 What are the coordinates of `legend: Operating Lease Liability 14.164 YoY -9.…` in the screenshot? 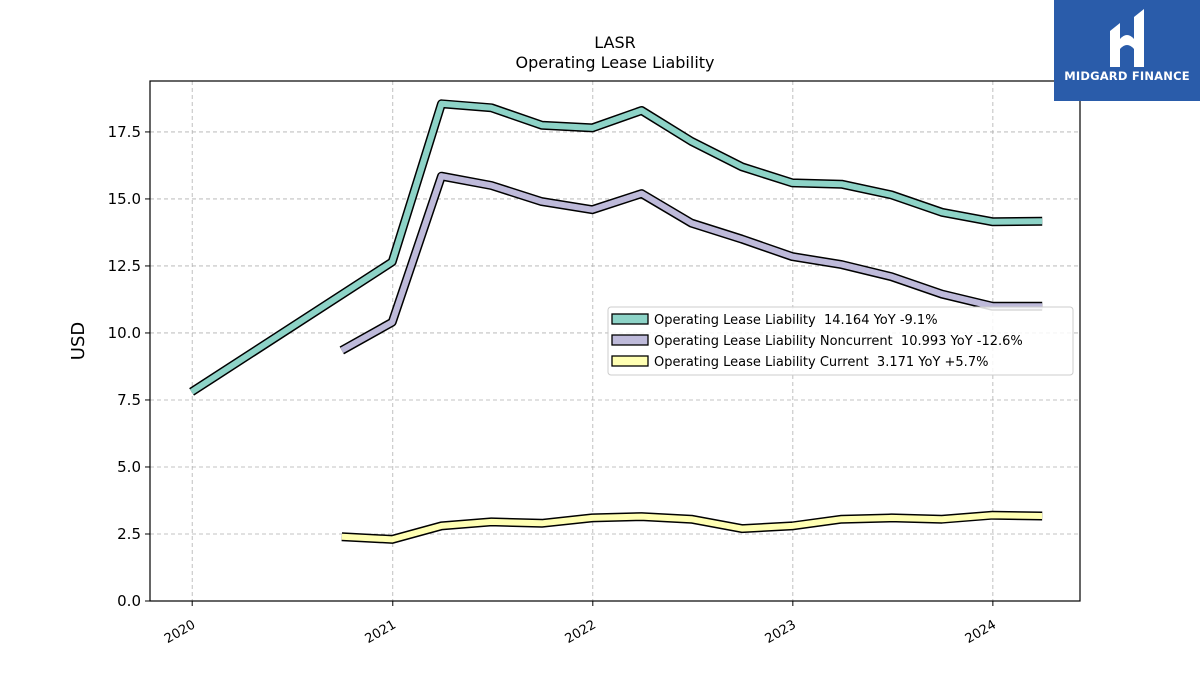 It's located at (840, 341).